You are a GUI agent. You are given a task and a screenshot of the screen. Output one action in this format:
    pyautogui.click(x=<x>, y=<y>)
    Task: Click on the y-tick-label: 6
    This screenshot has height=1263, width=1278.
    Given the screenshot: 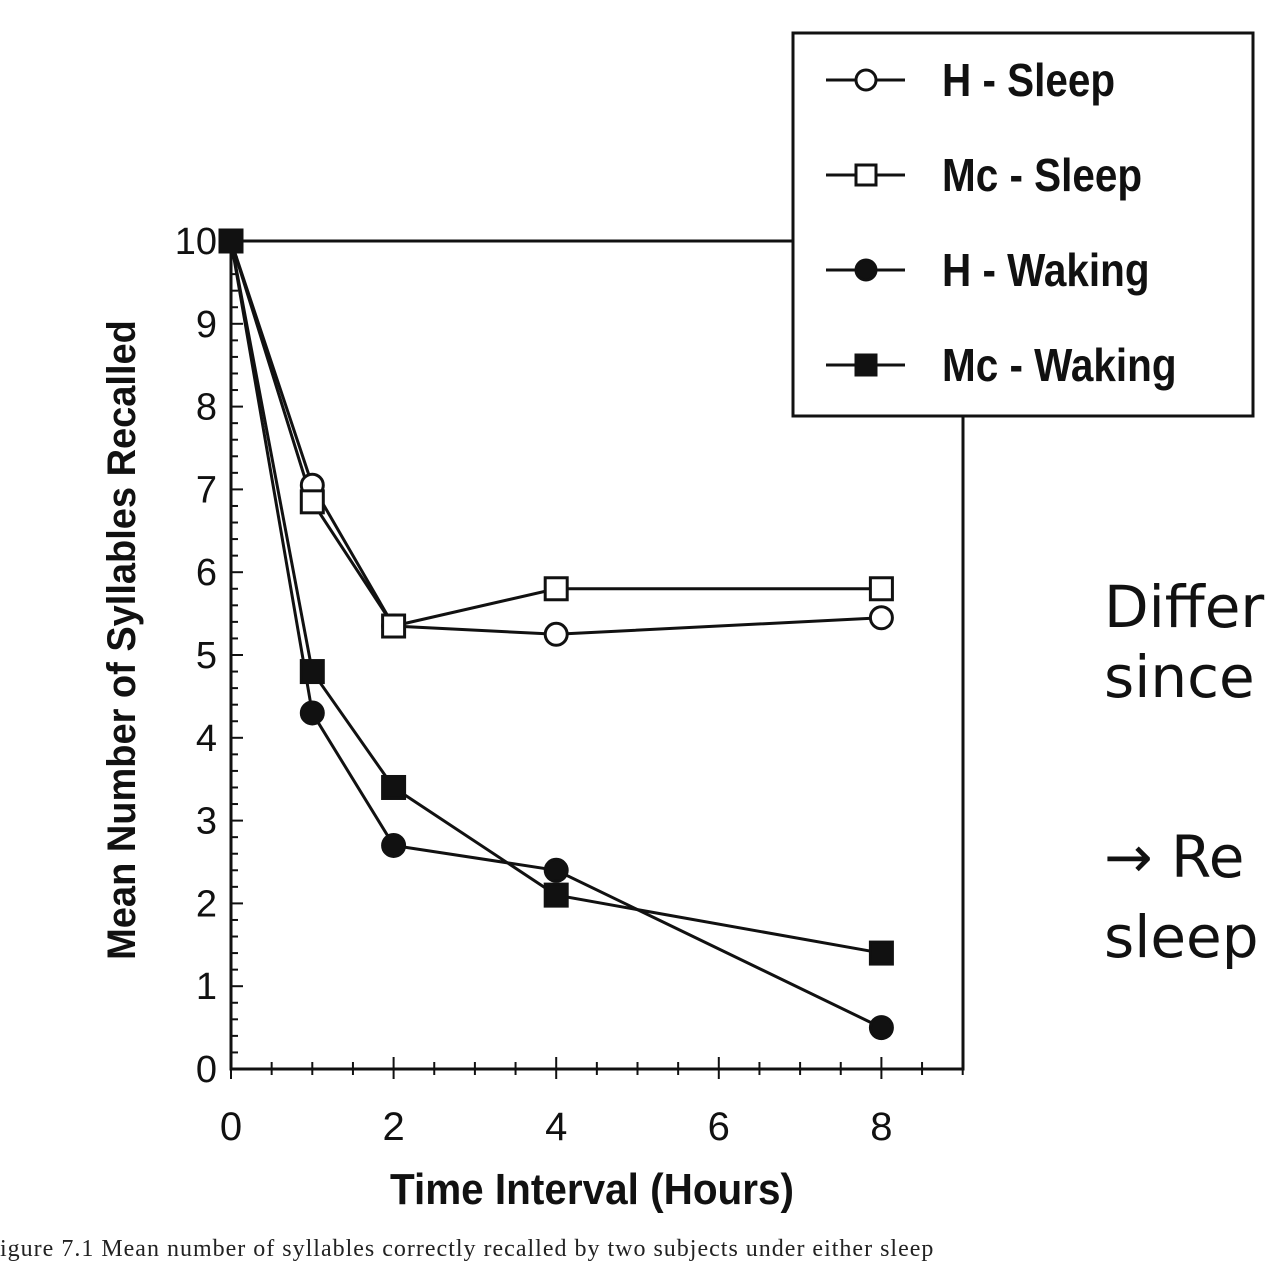 What is the action you would take?
    pyautogui.click(x=206, y=573)
    